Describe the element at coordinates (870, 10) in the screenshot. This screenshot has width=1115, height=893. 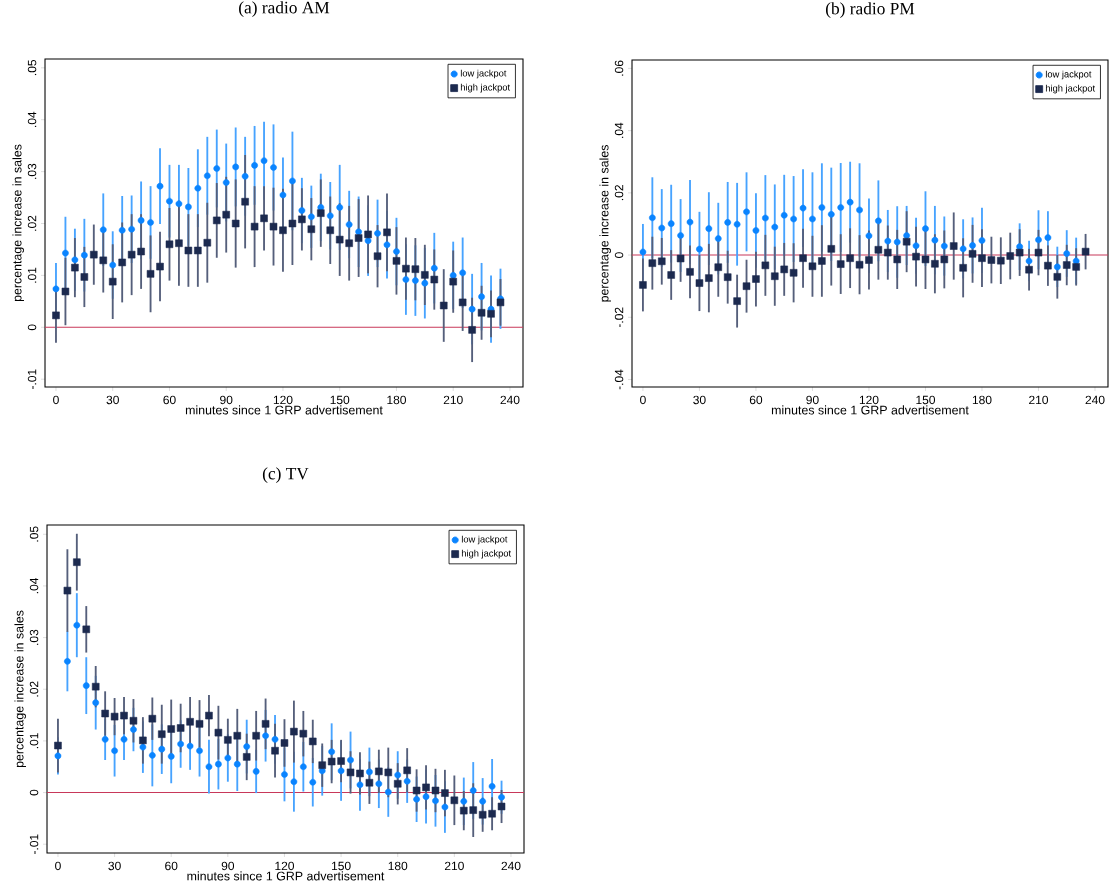
I see `chart-title: (b) radio PM` at that location.